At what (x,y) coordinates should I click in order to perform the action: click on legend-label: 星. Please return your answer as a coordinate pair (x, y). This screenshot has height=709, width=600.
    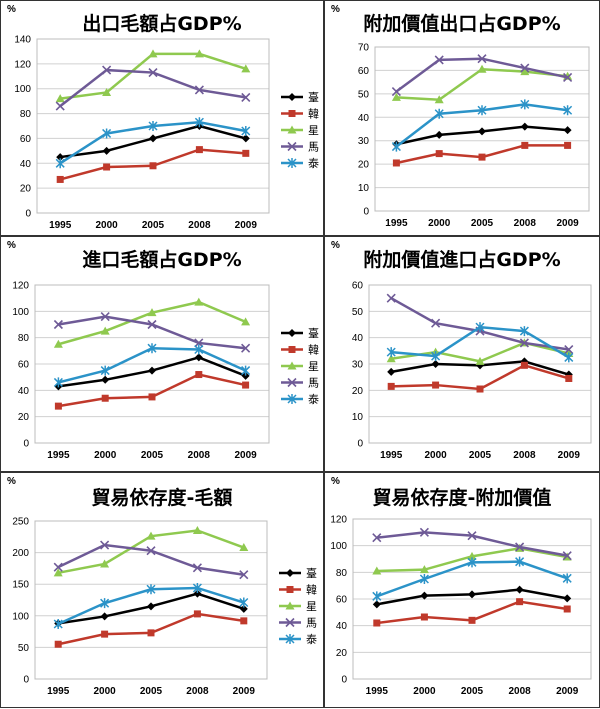
    Looking at the image, I should click on (313, 130).